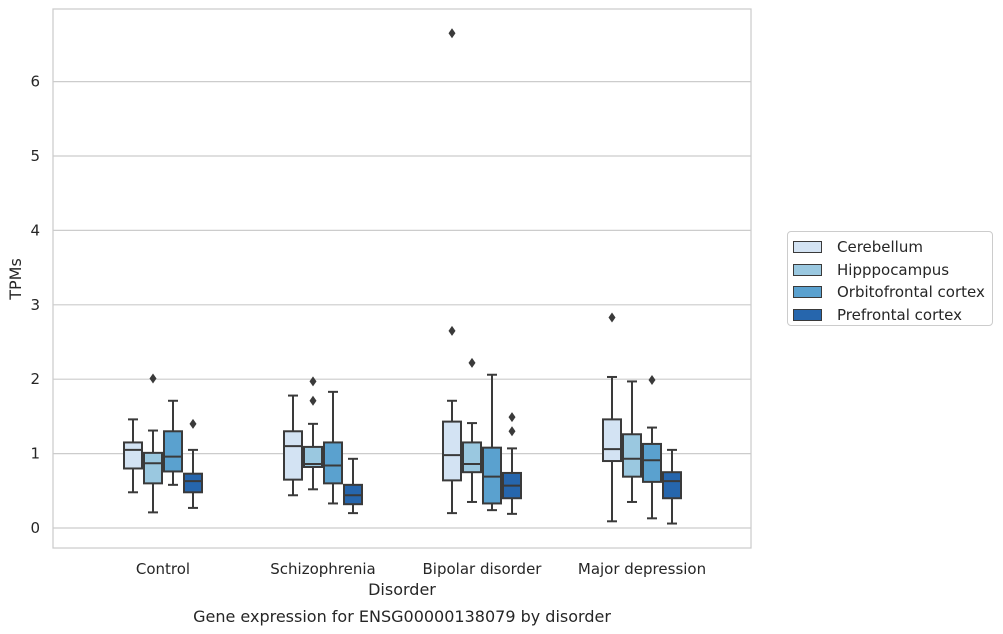 This screenshot has height=634, width=1003. I want to click on x-tick-label: Major depression, so click(642, 569).